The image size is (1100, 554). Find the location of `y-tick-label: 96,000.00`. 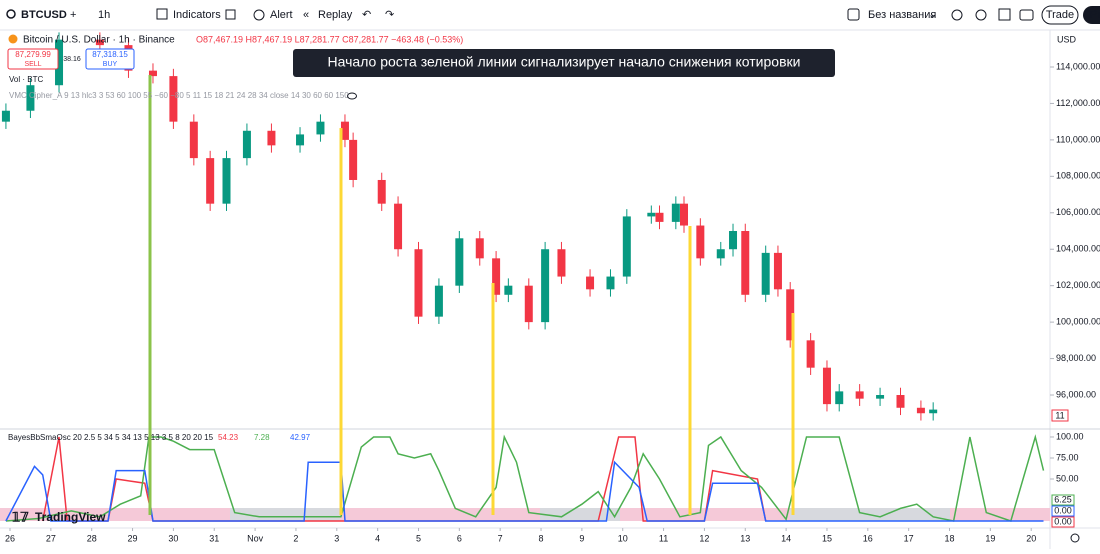

y-tick-label: 96,000.00 is located at coordinates (1076, 394).